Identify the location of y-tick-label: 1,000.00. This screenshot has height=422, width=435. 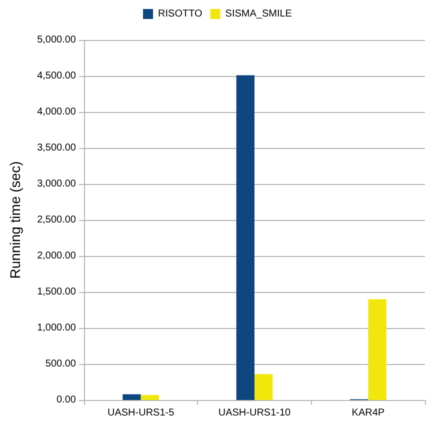
(56, 328).